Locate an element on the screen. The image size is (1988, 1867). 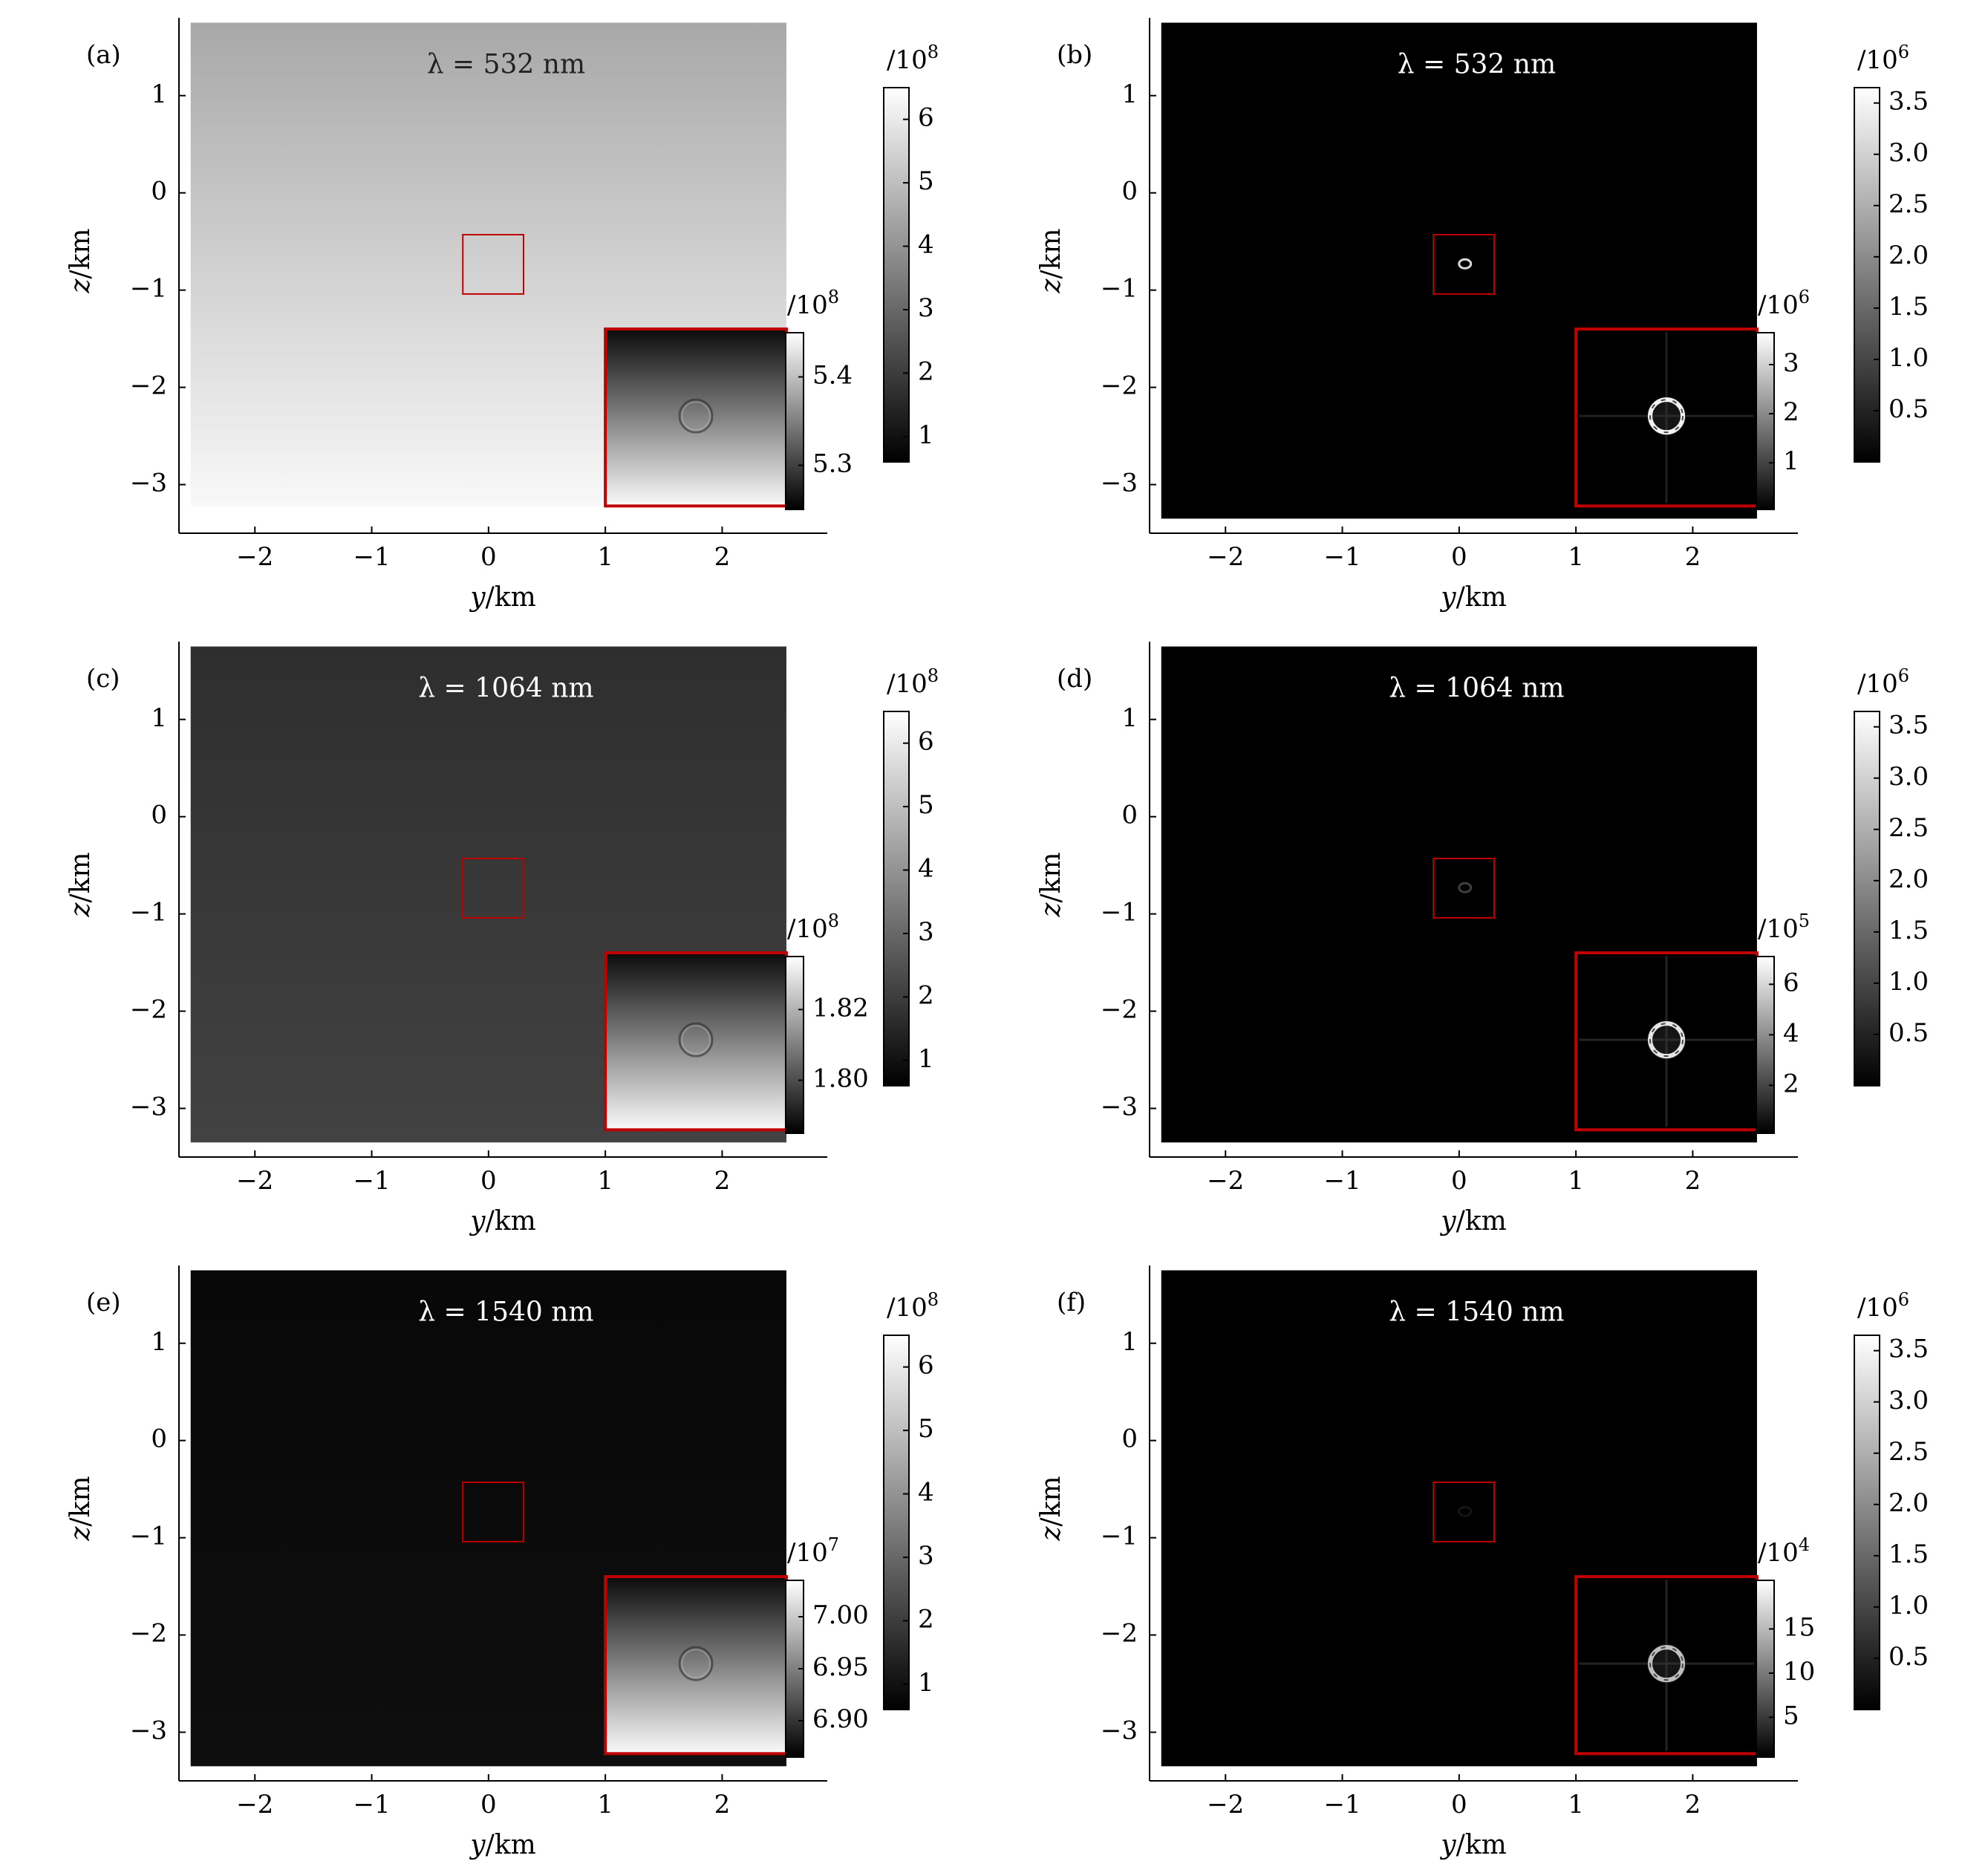
colorbar-tick-label: 1.0 is located at coordinates (1908, 982).